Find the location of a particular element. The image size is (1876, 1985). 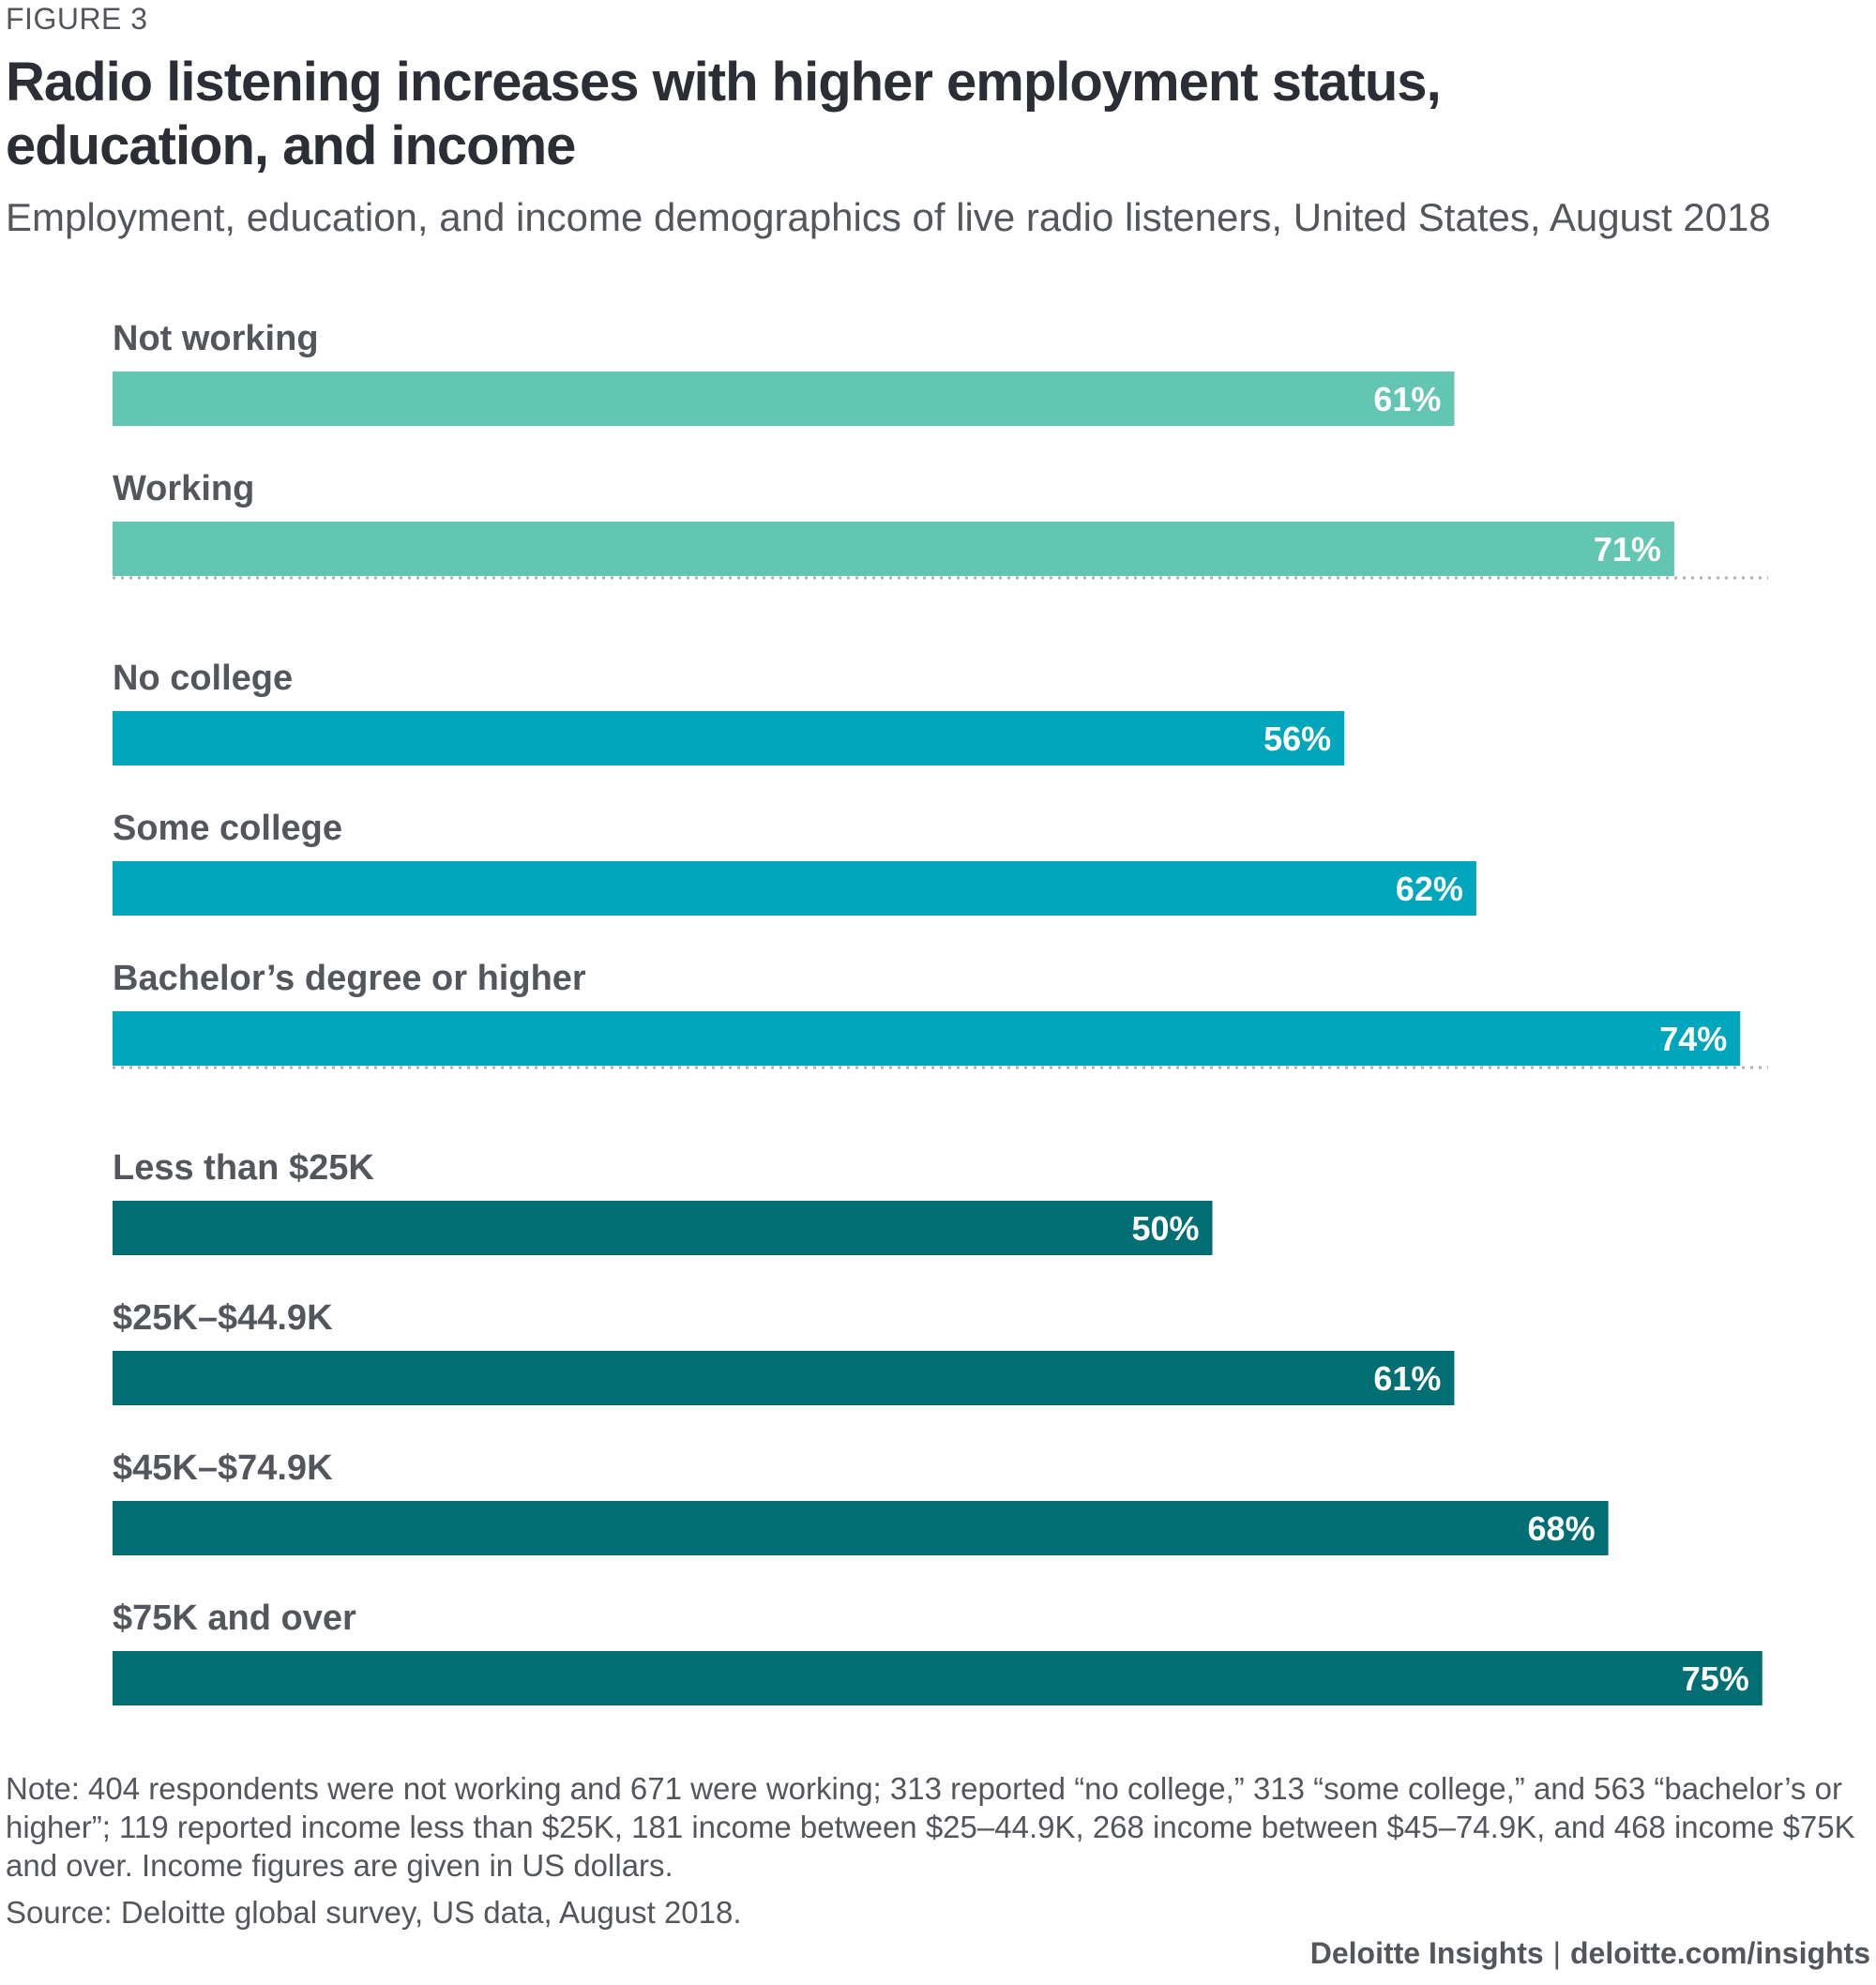

category-label: Bachelor’s degree or higher is located at coordinates (349, 978).